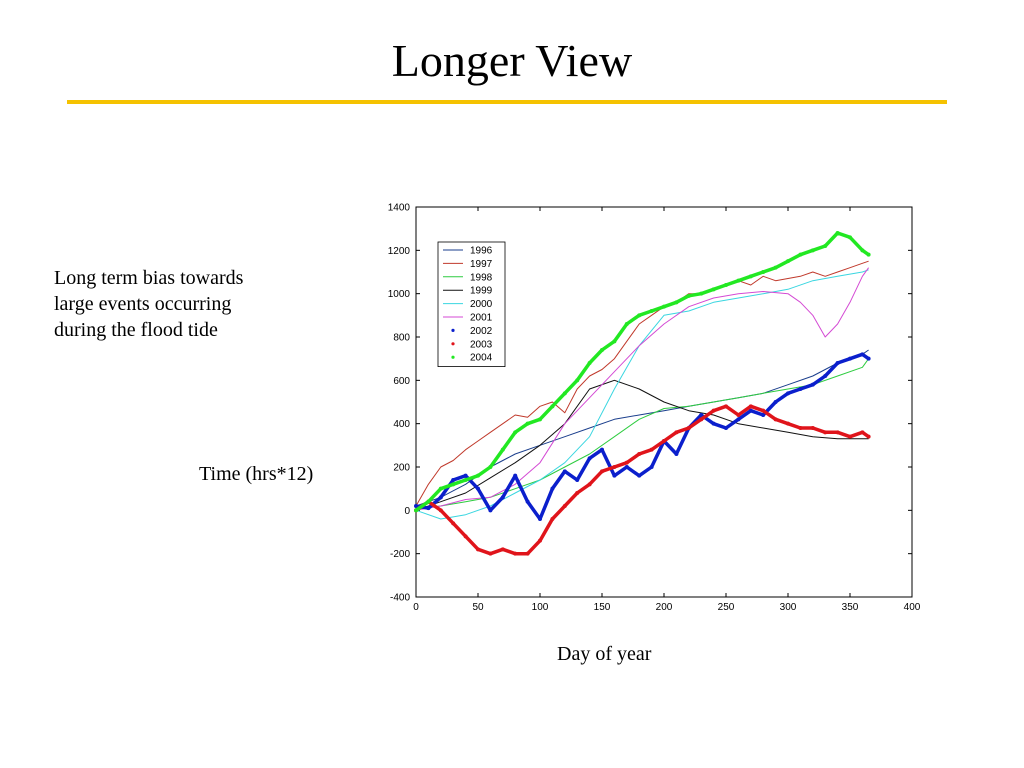  What do you see at coordinates (453, 330) in the screenshot?
I see `legend-marker-2002` at bounding box center [453, 330].